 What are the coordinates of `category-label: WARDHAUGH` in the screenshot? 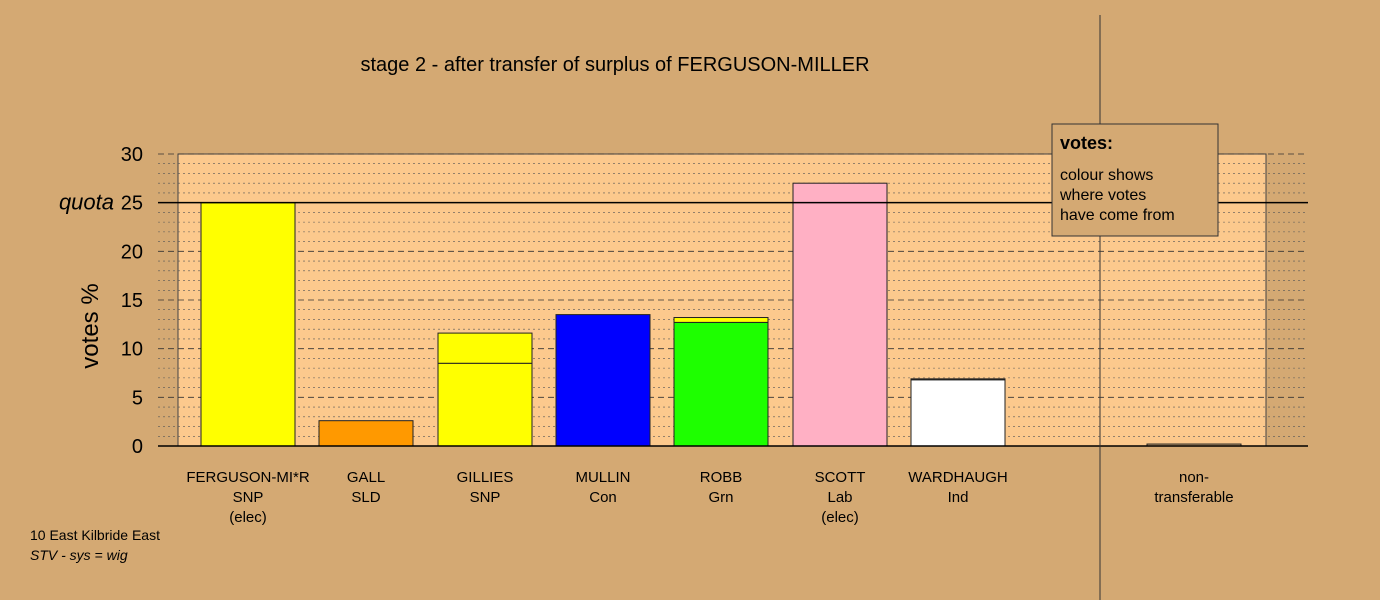 It's located at (957, 477).